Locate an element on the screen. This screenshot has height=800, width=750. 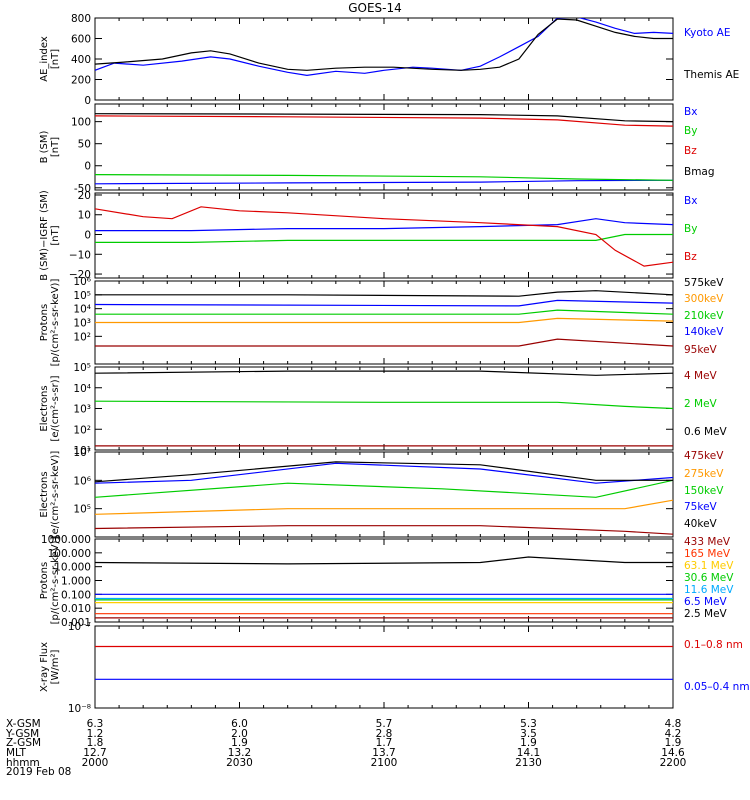
x-row-label: Z-GSM is located at coordinates (23, 743).